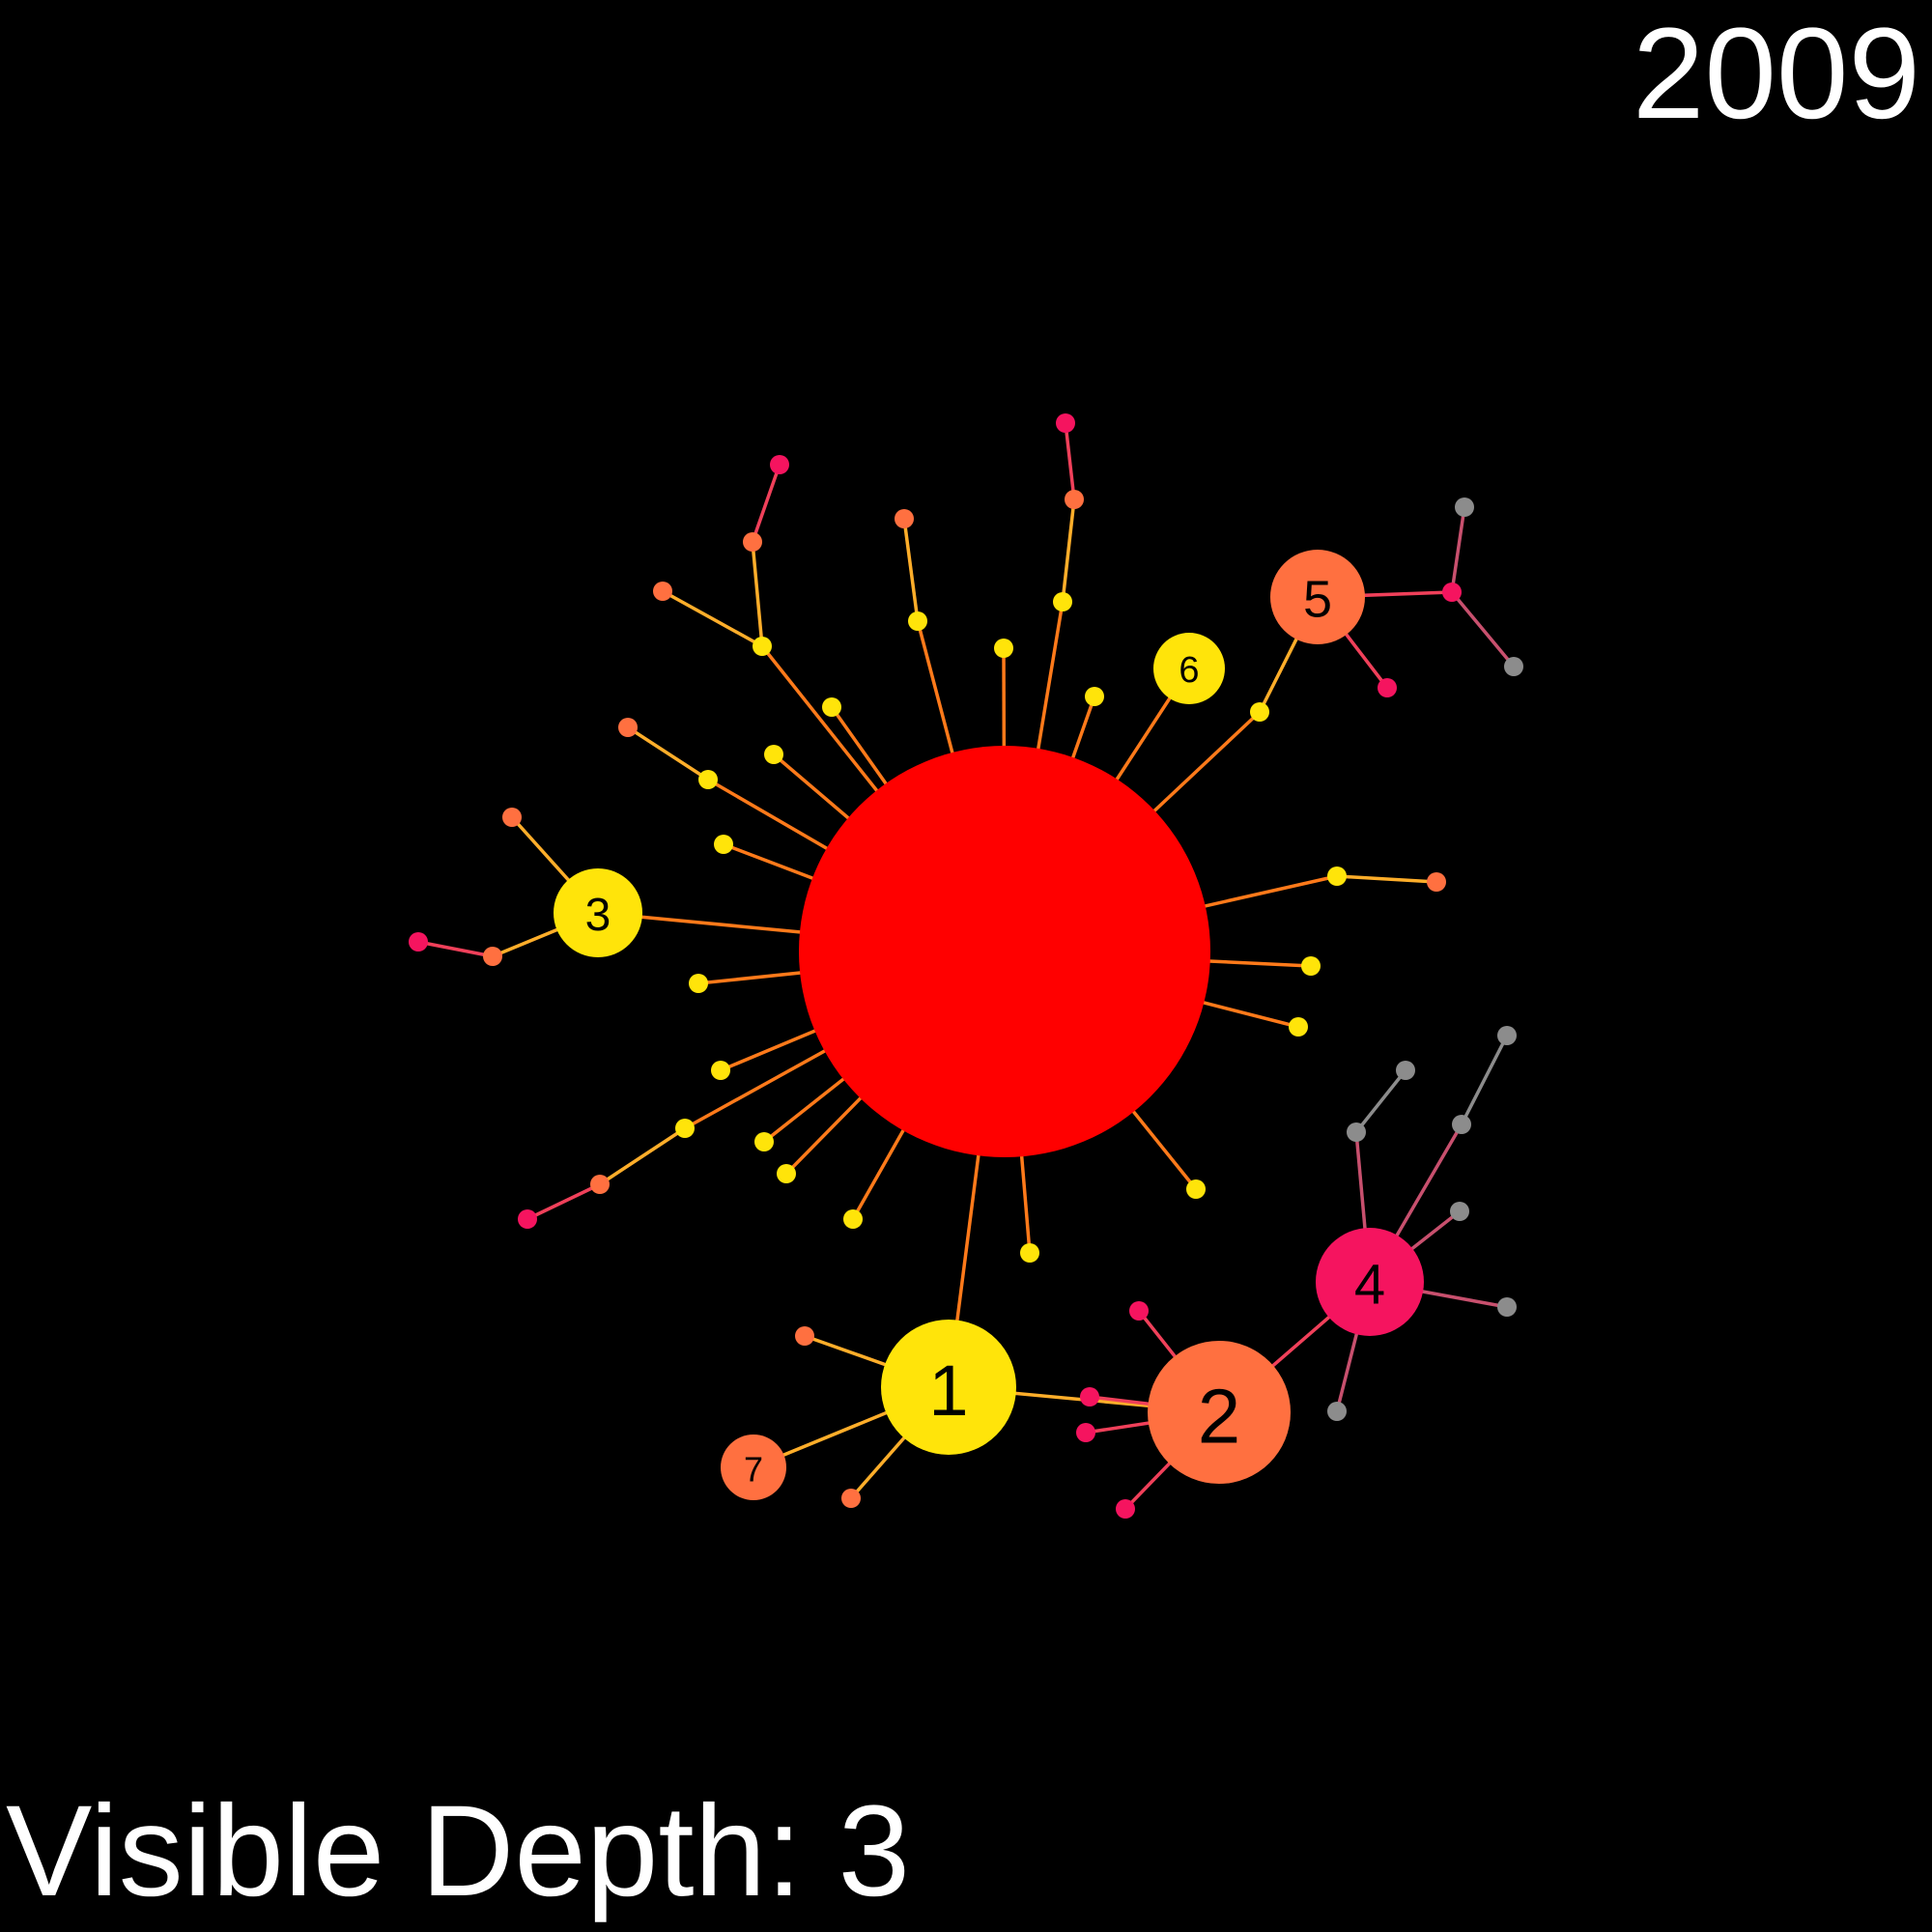 This screenshot has width=1932, height=1932. Describe the element at coordinates (458, 1851) in the screenshot. I see `visible-depth-label: Visible Depth: 3` at that location.